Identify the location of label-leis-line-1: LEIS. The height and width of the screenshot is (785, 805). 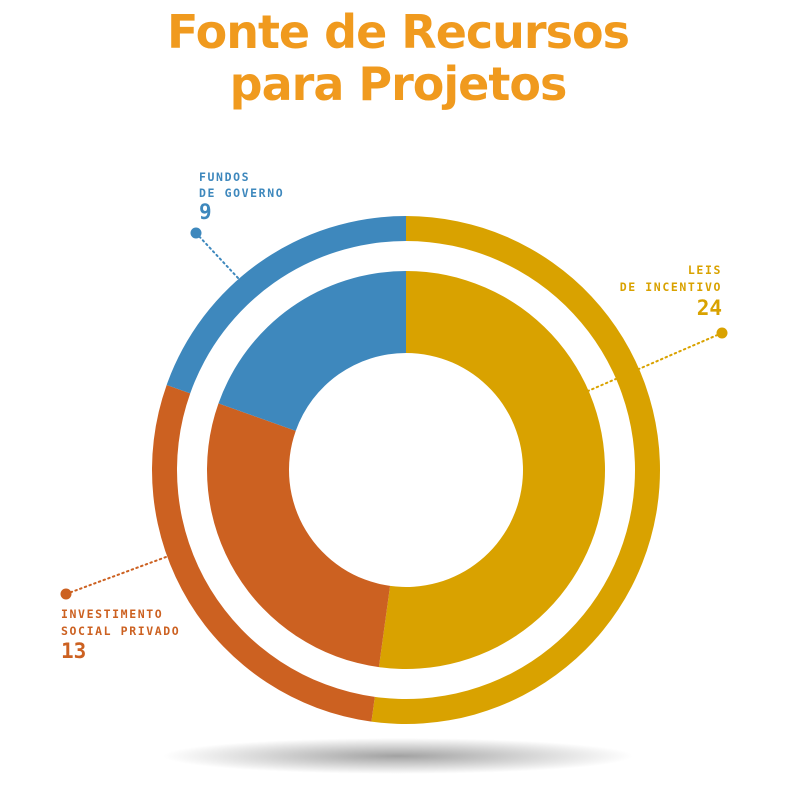
(705, 270).